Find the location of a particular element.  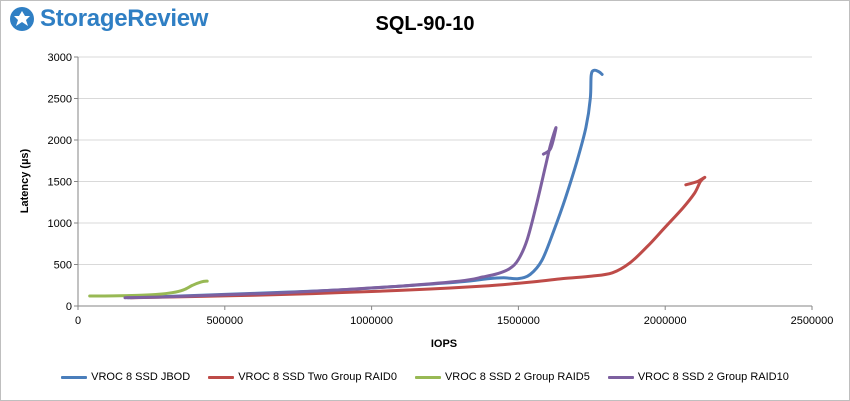

y-tick-label: 1500 is located at coordinates (60, 183).